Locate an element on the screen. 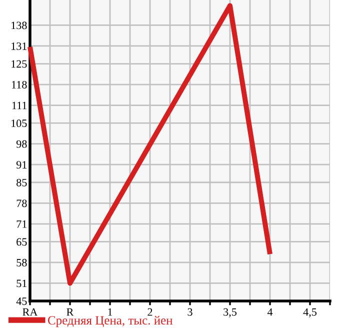 This screenshot has height=335, width=345. y-tick-label: 111 is located at coordinates (19, 106).